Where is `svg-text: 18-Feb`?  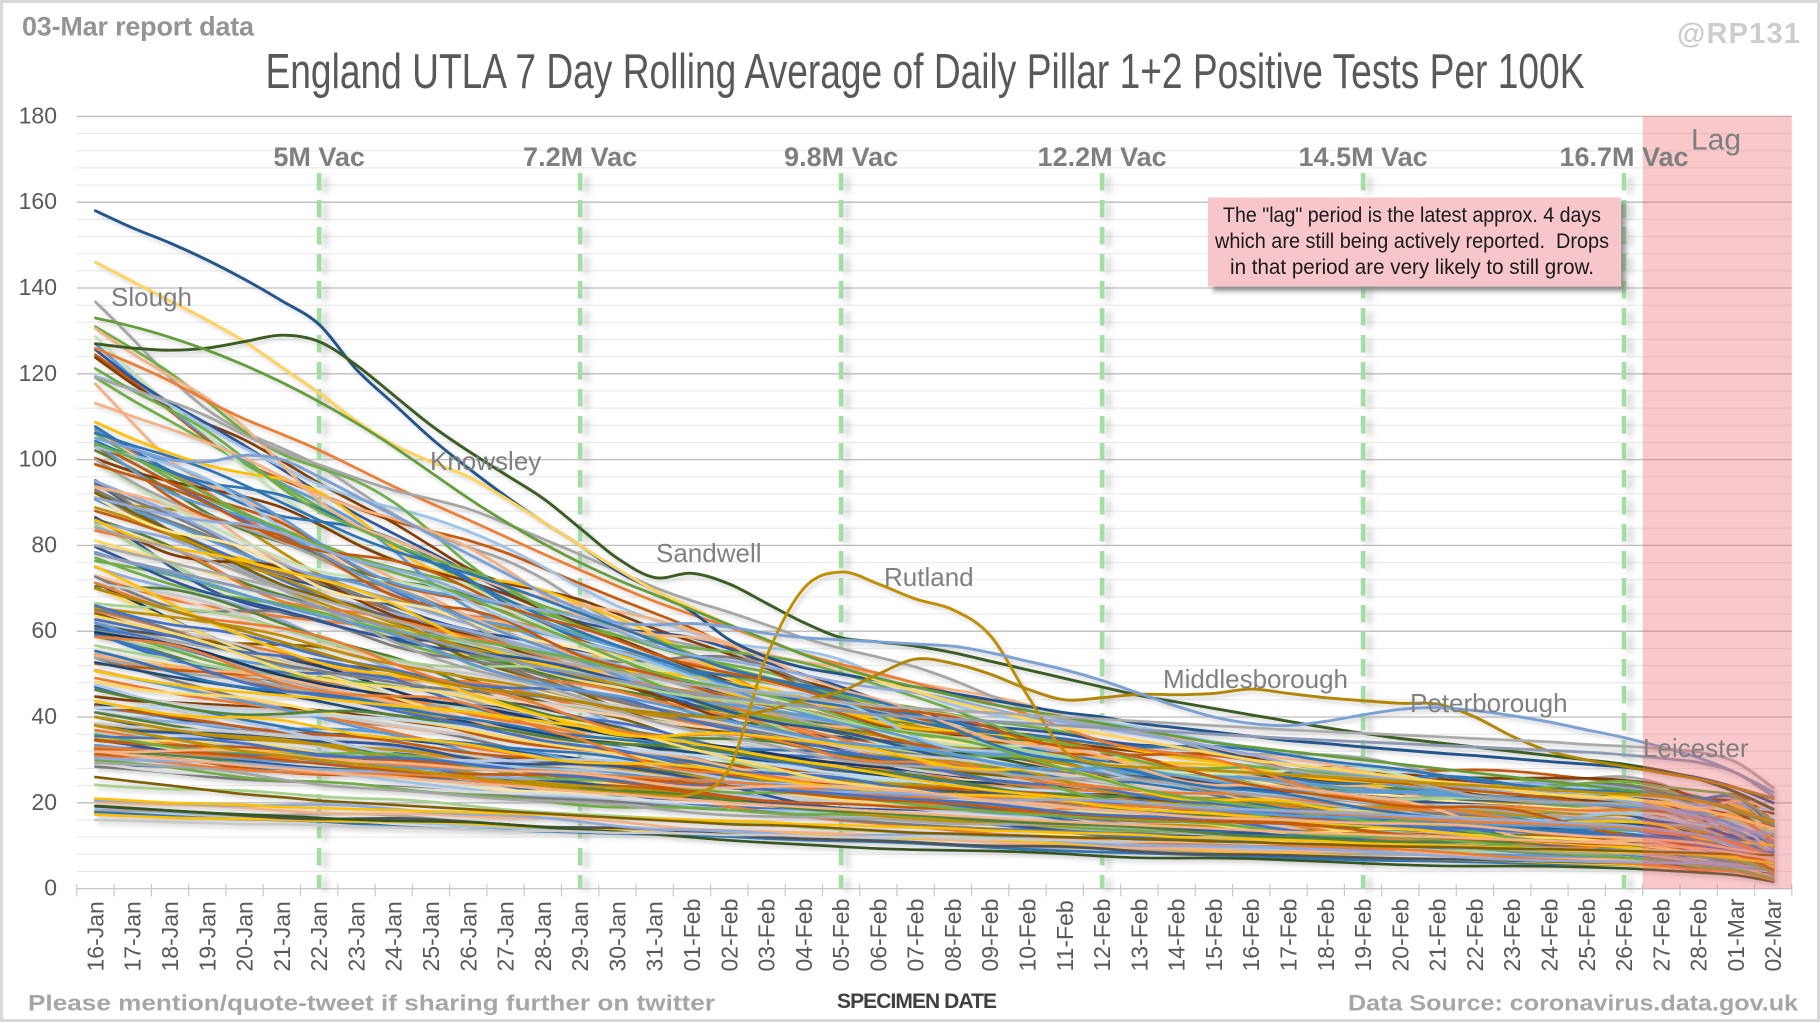
svg-text: 18-Feb is located at coordinates (1326, 935).